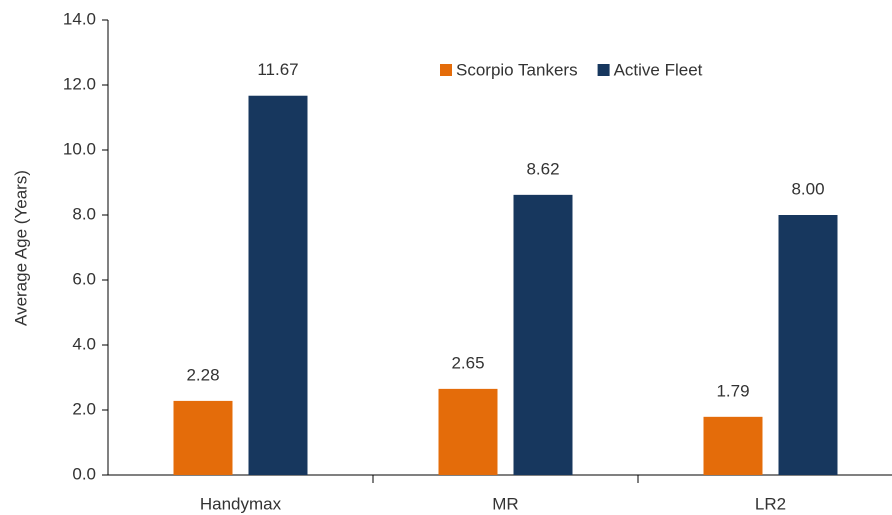 Image resolution: width=892 pixels, height=515 pixels. I want to click on y-axis-label: Average Age (Years), so click(20, 248).